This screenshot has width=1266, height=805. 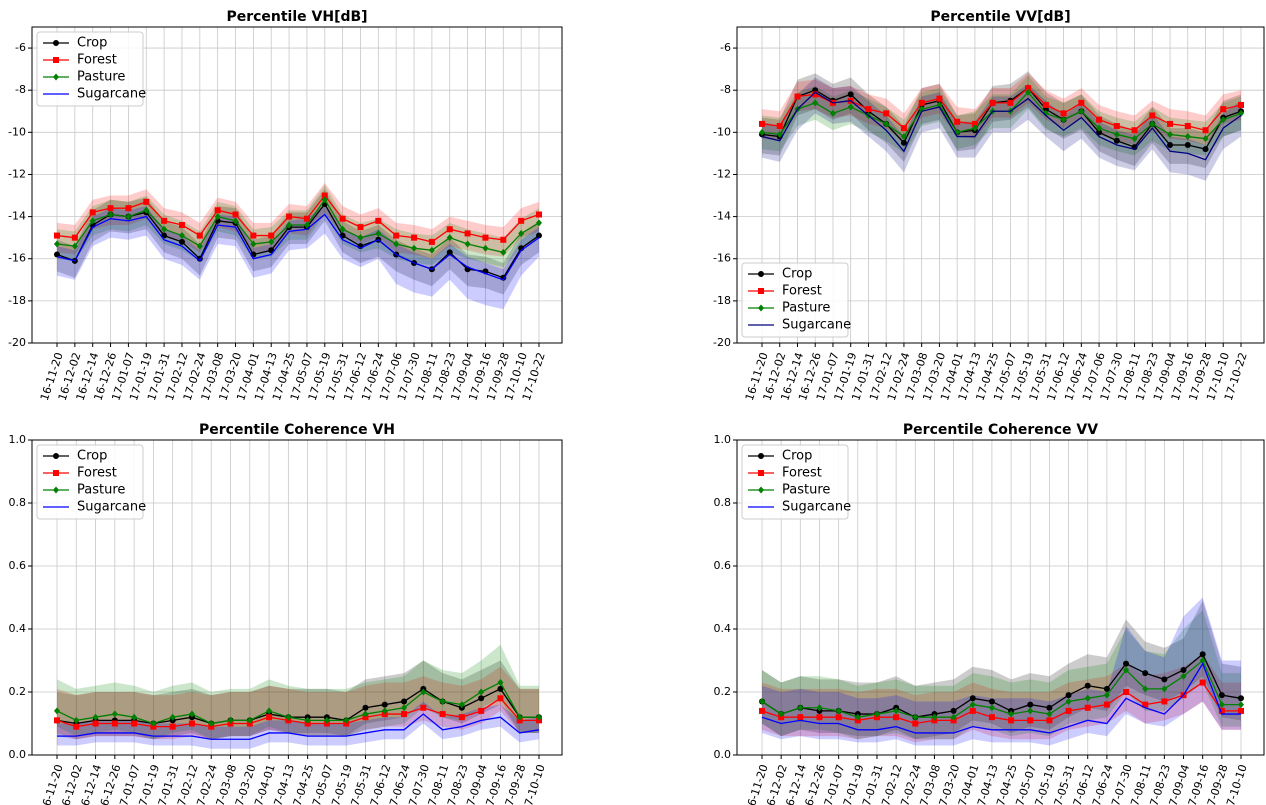 I want to click on legend-label: Sugarcane, so click(x=816, y=325).